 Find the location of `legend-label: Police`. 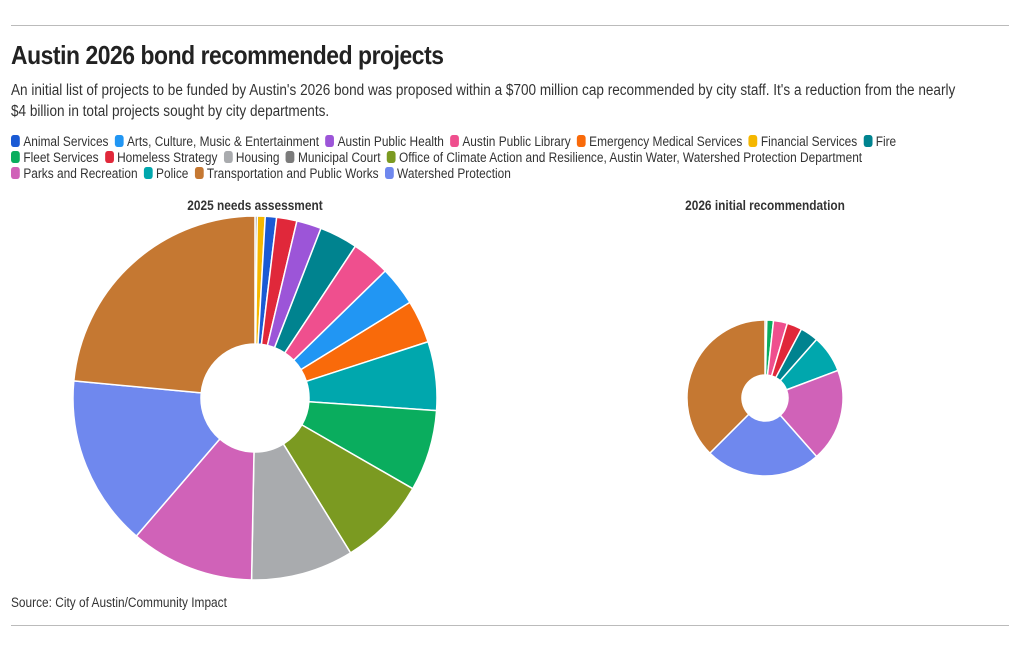

legend-label: Police is located at coordinates (172, 173).